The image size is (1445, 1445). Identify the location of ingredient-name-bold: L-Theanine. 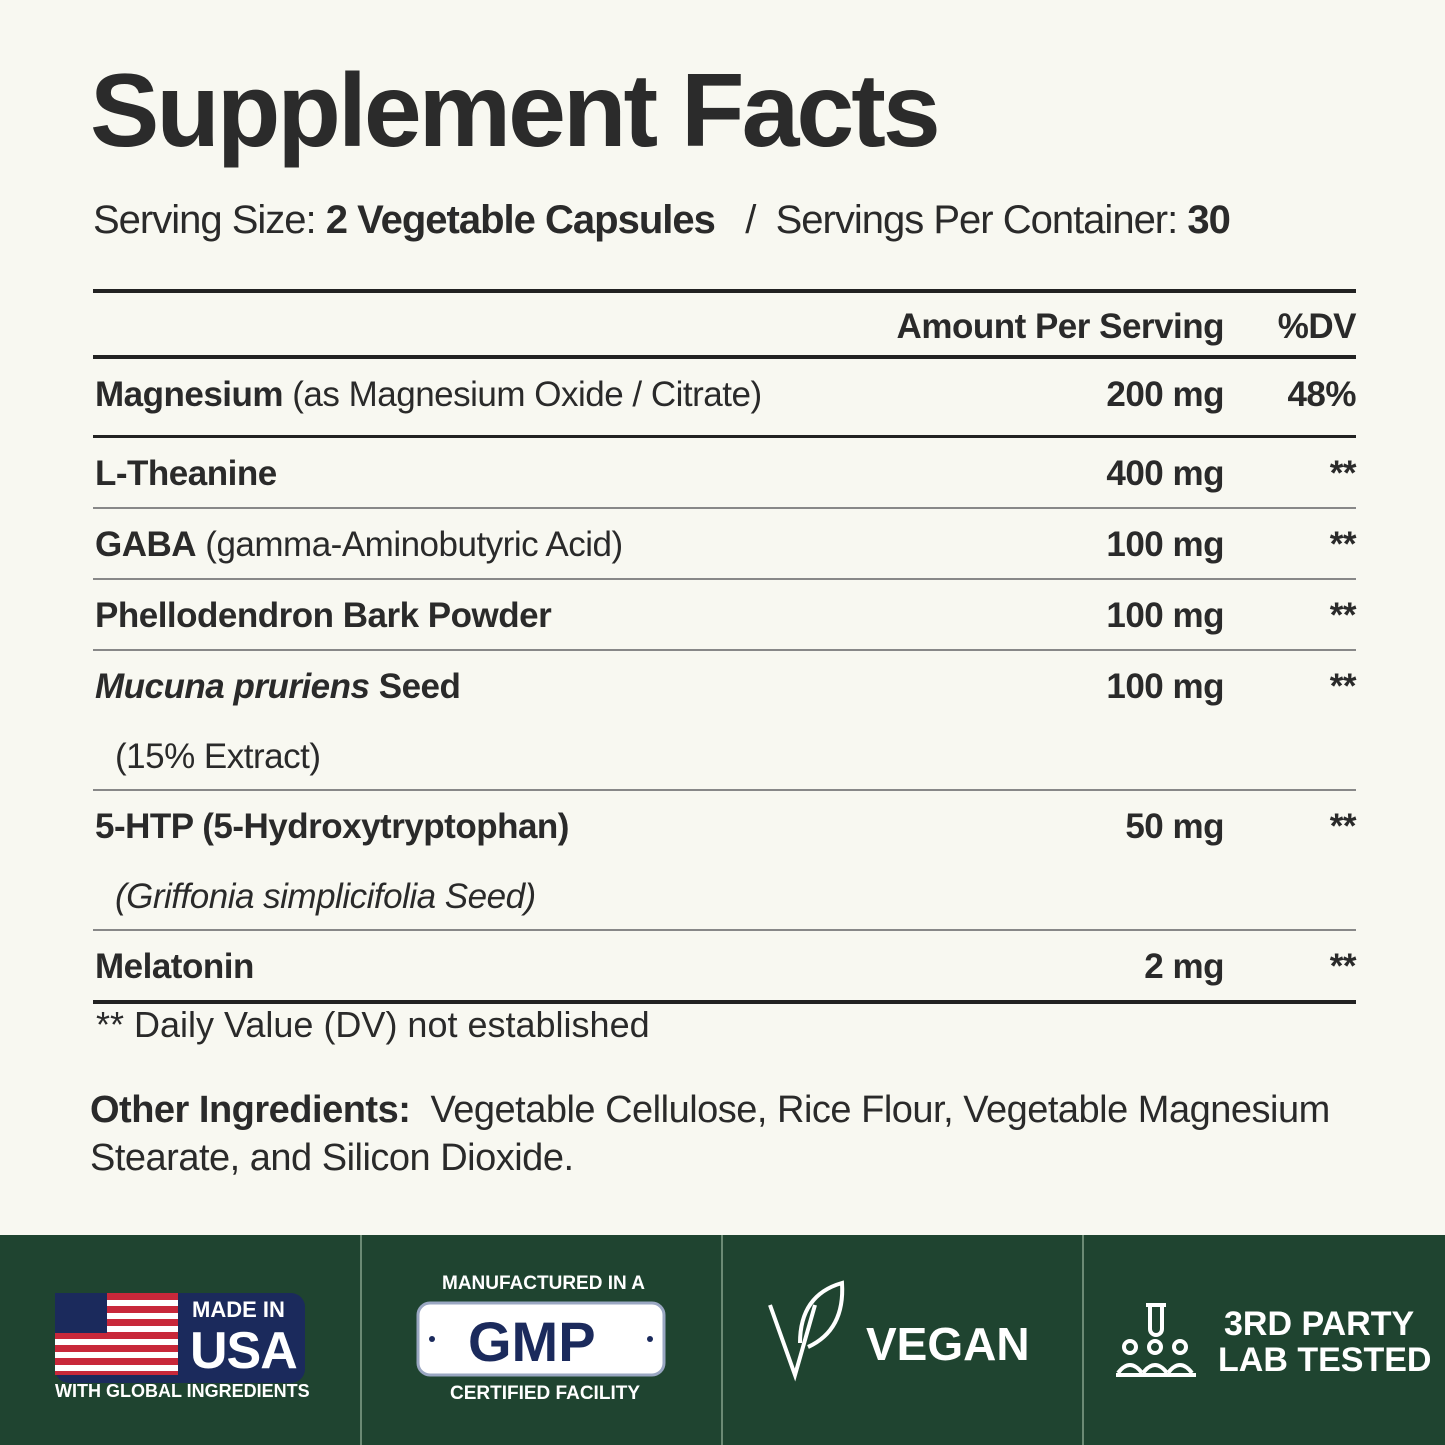
(186, 473).